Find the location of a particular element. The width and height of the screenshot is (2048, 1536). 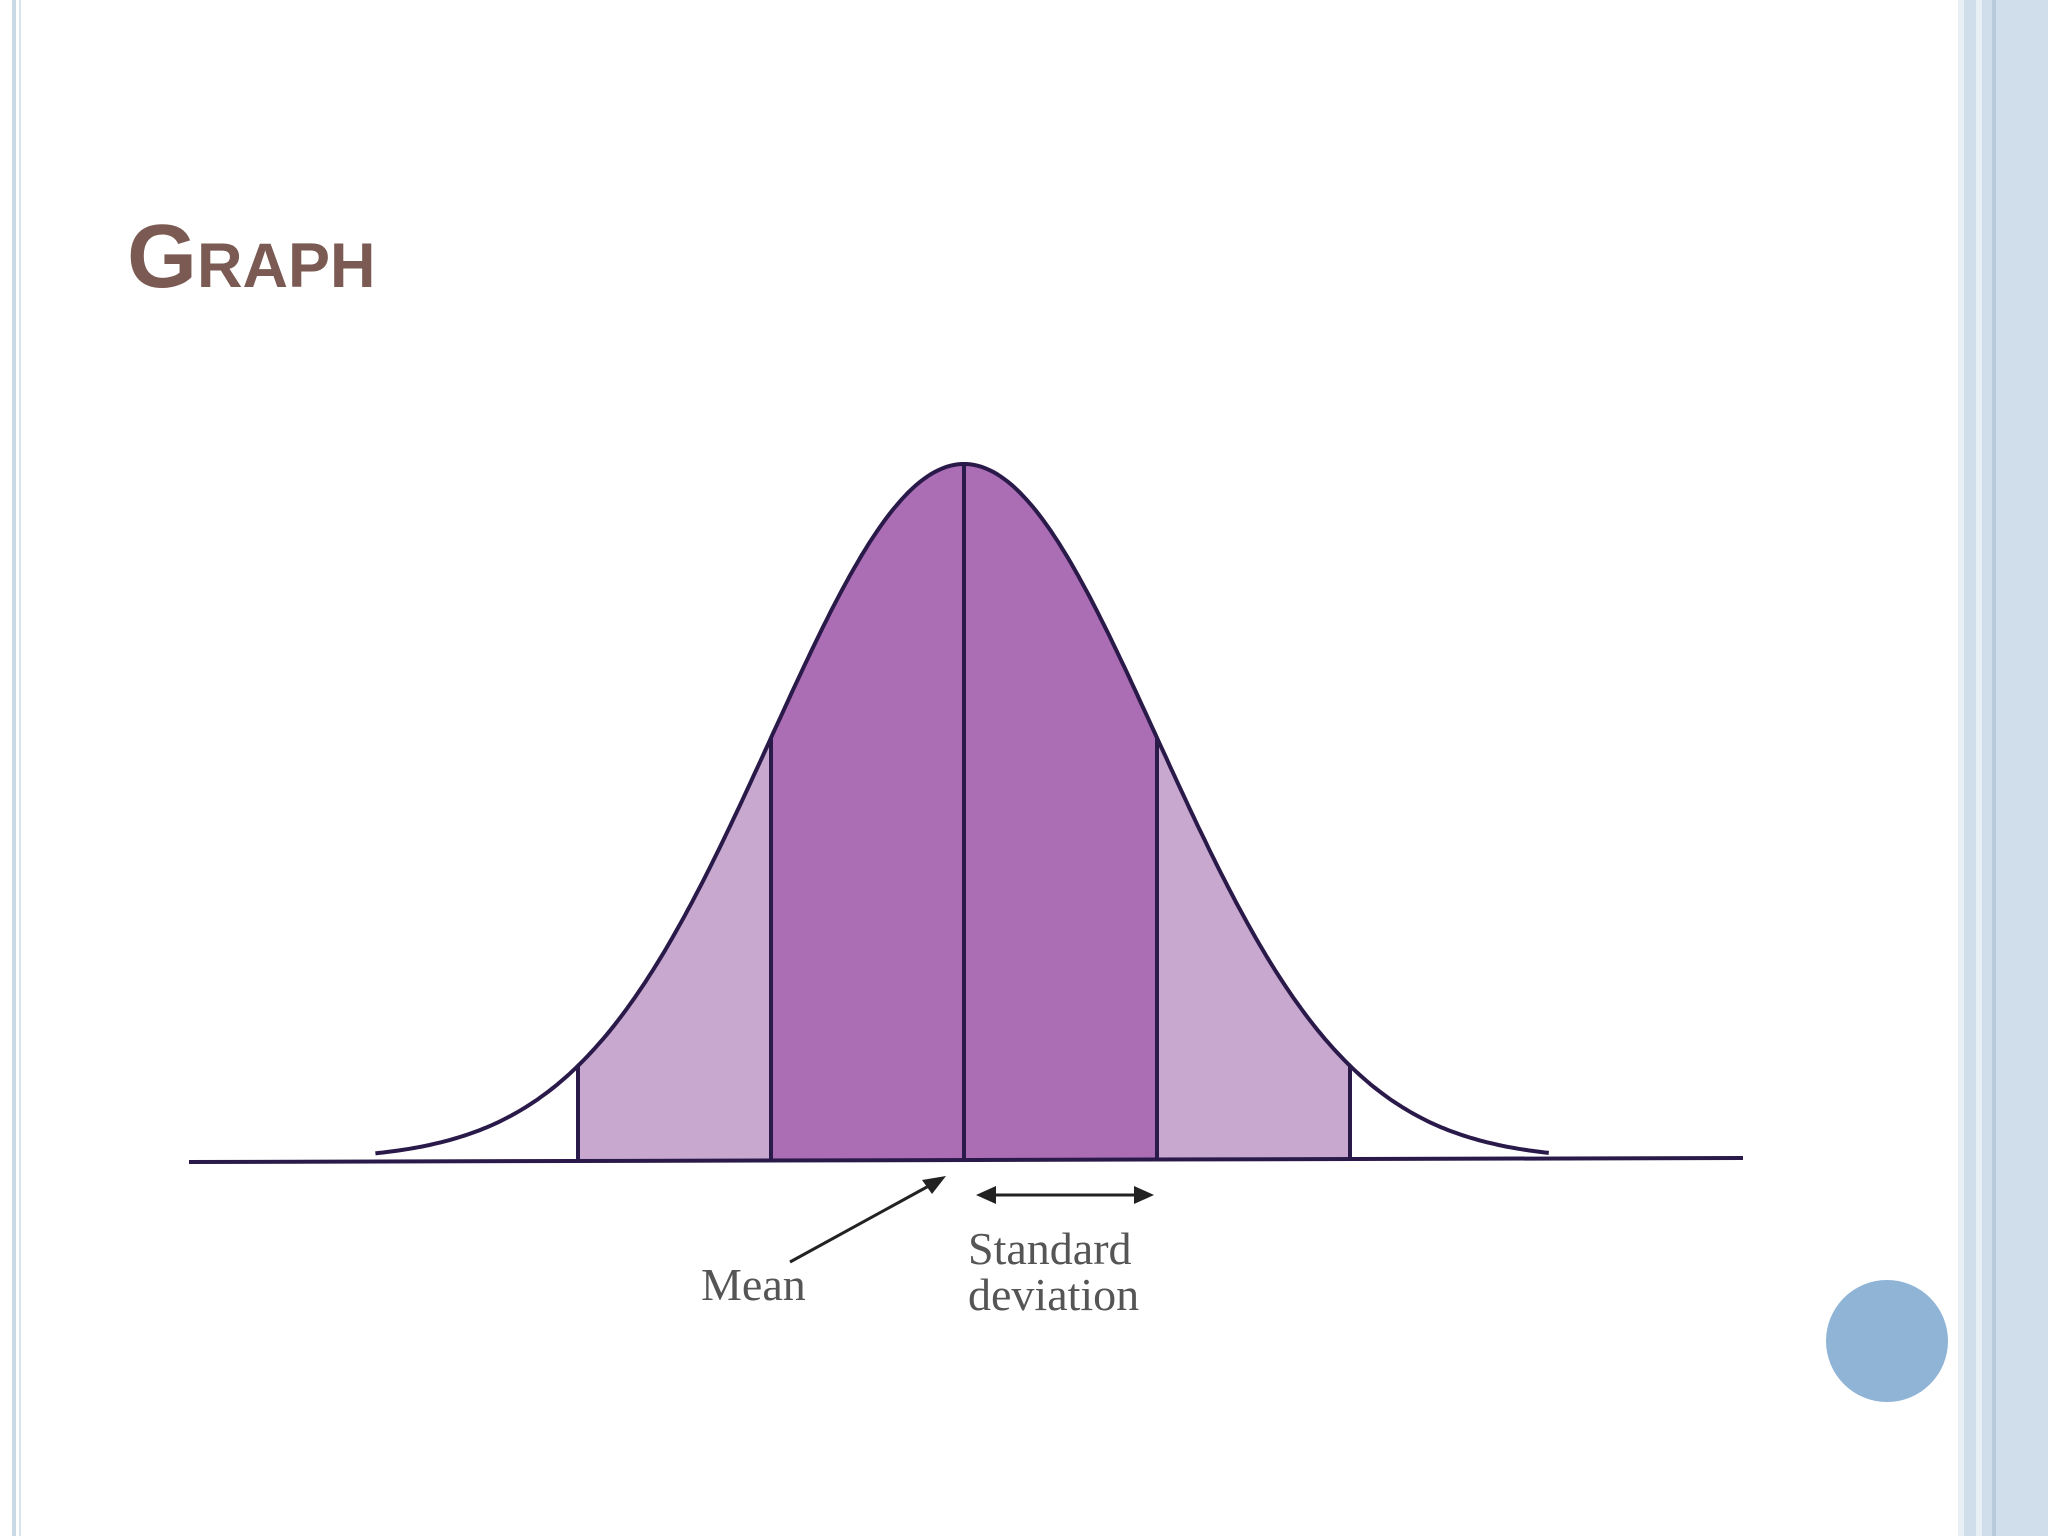

mean-arrow is located at coordinates (863, 1222).